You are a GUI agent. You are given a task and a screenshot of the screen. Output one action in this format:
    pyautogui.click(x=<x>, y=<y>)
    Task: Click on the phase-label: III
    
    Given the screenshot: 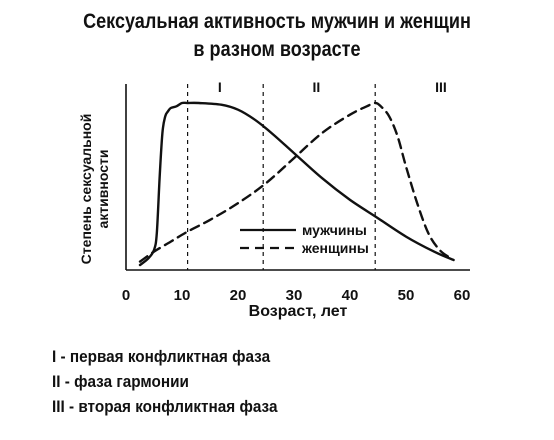 What is the action you would take?
    pyautogui.click(x=441, y=87)
    